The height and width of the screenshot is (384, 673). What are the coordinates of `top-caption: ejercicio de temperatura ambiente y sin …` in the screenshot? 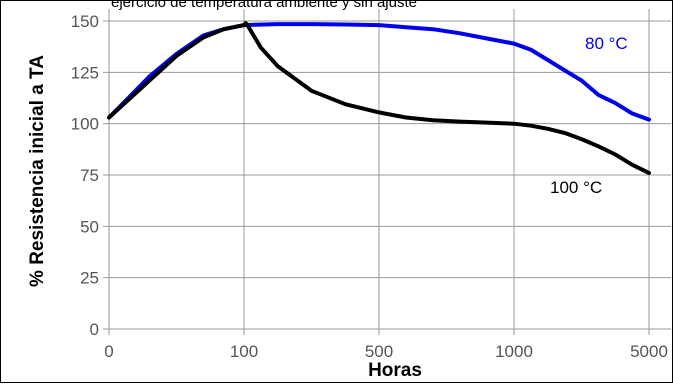 It's located at (264, 6).